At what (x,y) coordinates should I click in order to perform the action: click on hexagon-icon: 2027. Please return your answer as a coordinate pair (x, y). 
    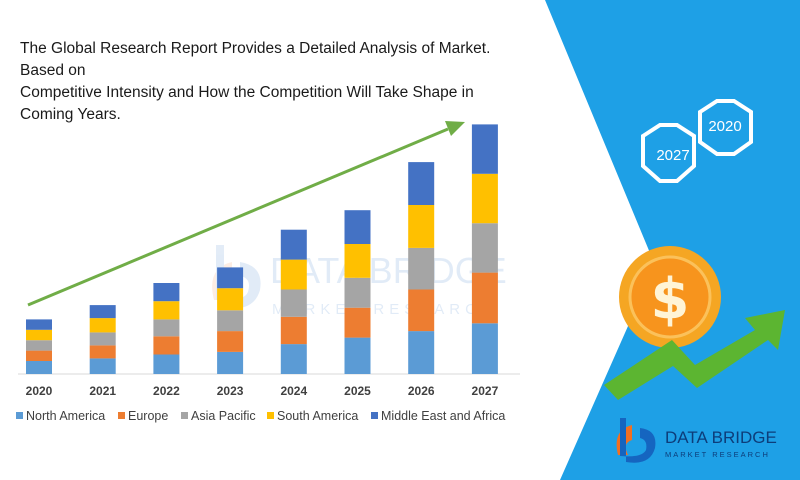
    Looking at the image, I should click on (668, 153).